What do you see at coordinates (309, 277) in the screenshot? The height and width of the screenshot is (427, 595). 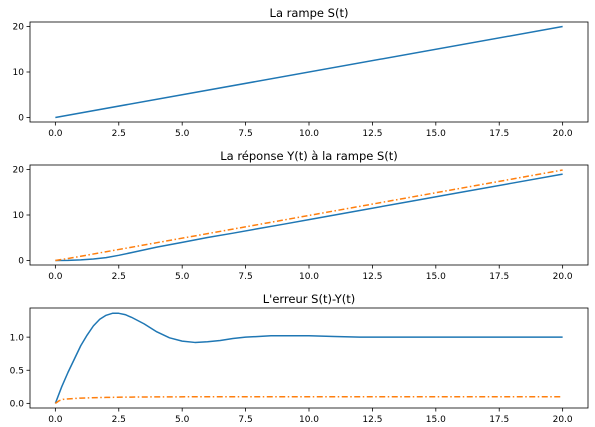 I see `response-x-tick-label: 10.0` at bounding box center [309, 277].